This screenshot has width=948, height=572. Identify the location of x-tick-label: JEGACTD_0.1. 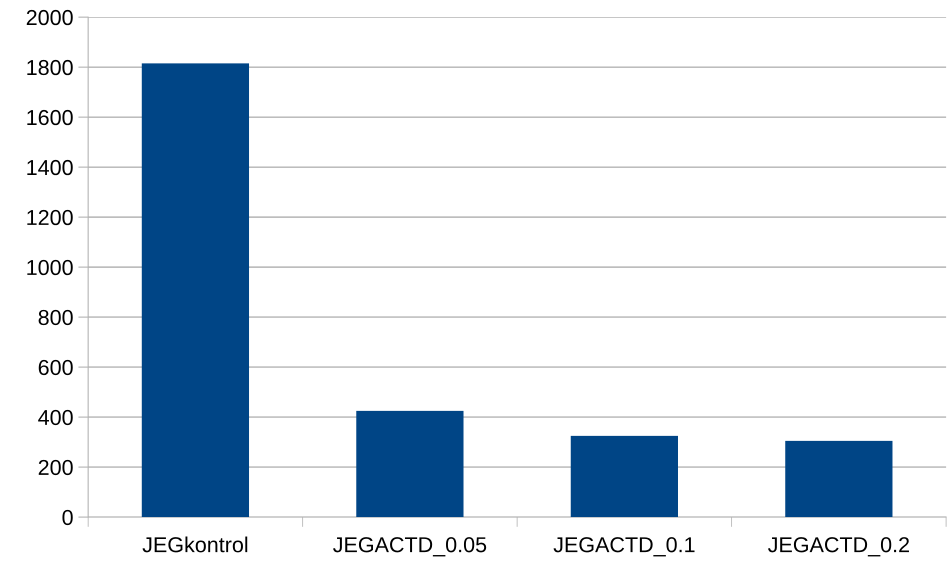
(624, 546).